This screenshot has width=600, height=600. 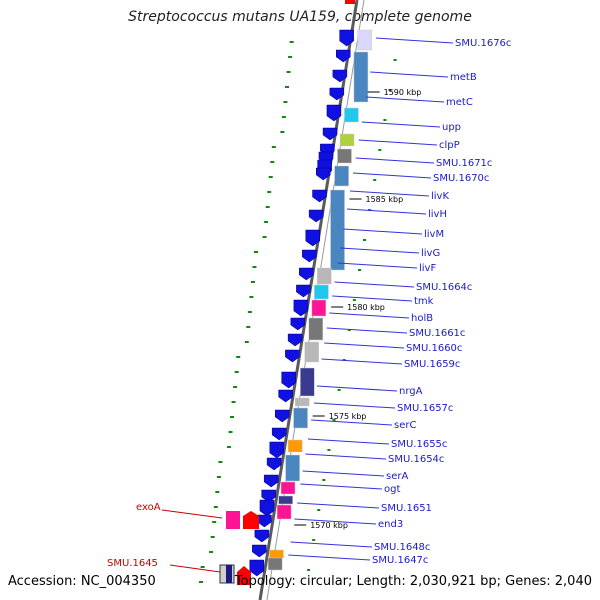 I want to click on gene-label: SMU.1657c, so click(x=425, y=408).